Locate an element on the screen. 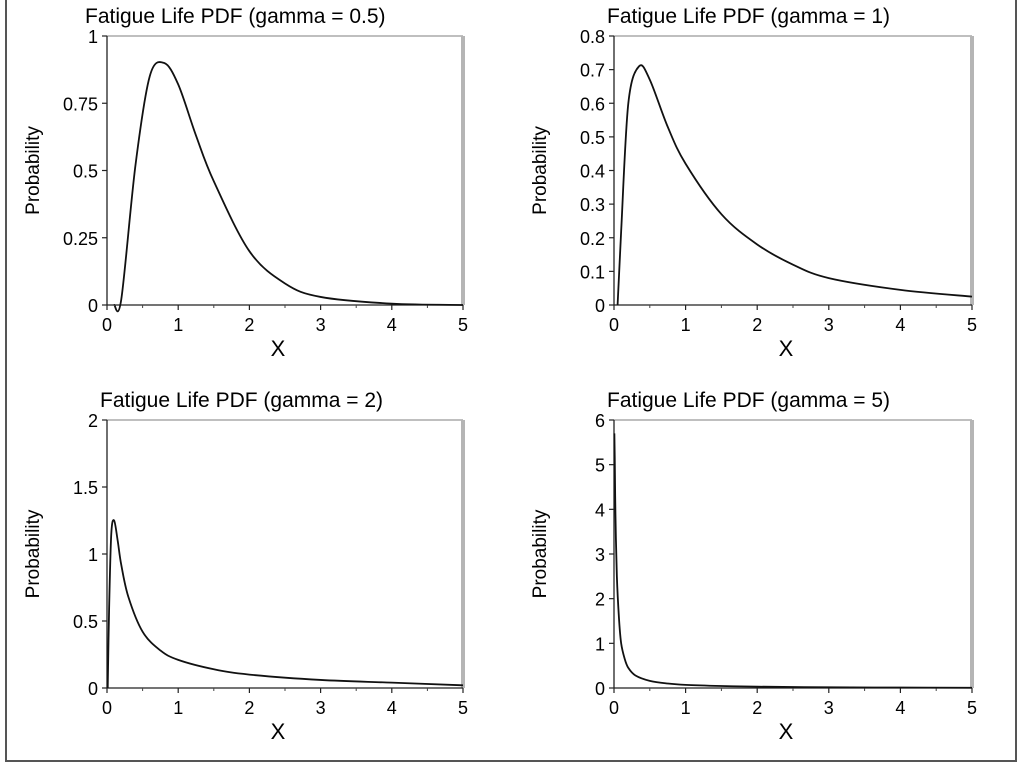  y-tick-label: 0.4 is located at coordinates (592, 172).